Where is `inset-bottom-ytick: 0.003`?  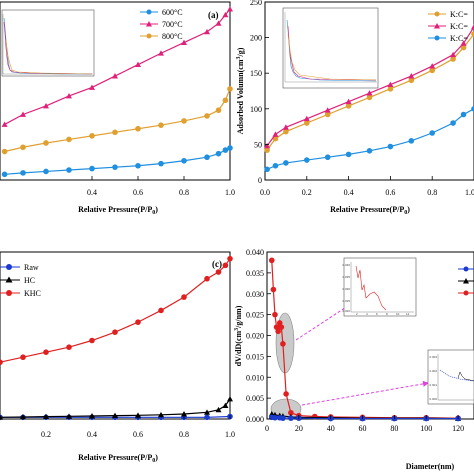
inset-bottom-ytick: 0.003 is located at coordinates (433, 357).